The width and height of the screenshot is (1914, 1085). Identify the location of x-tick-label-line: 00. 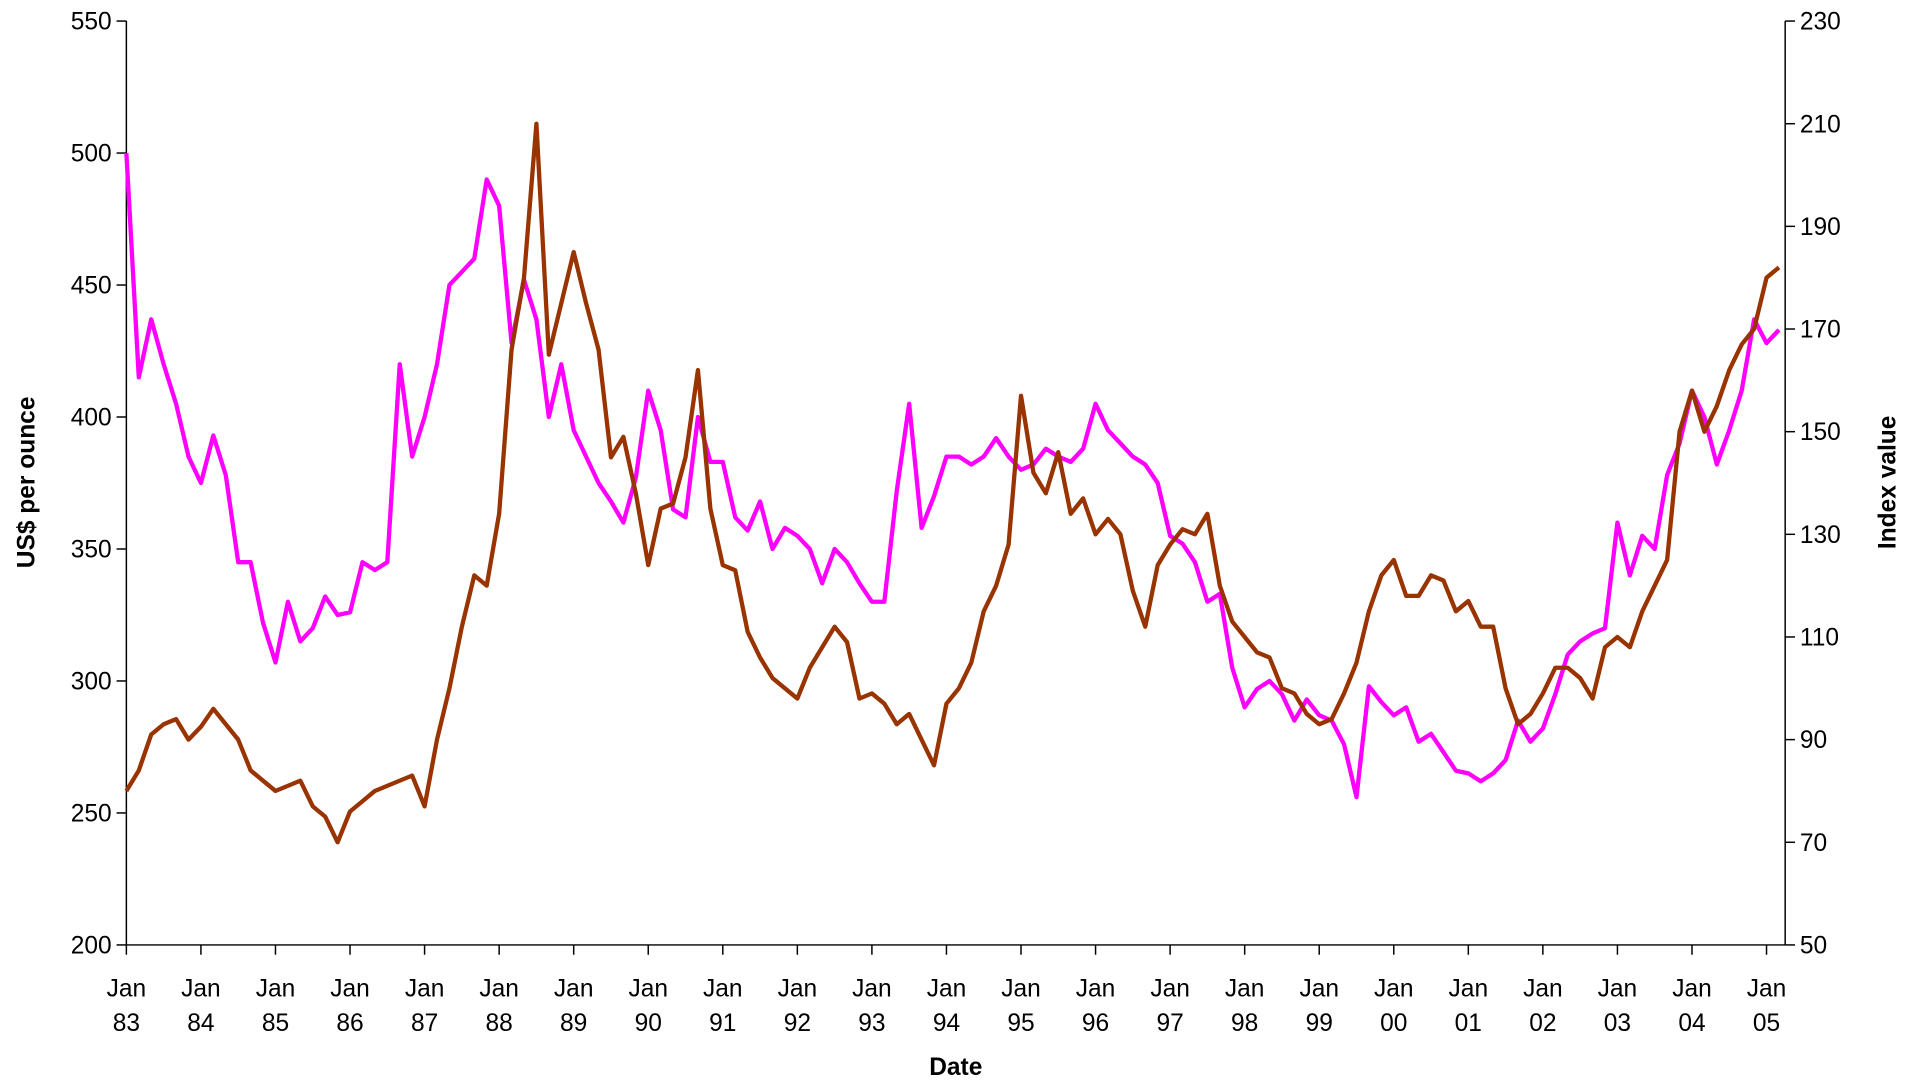
(1393, 1023).